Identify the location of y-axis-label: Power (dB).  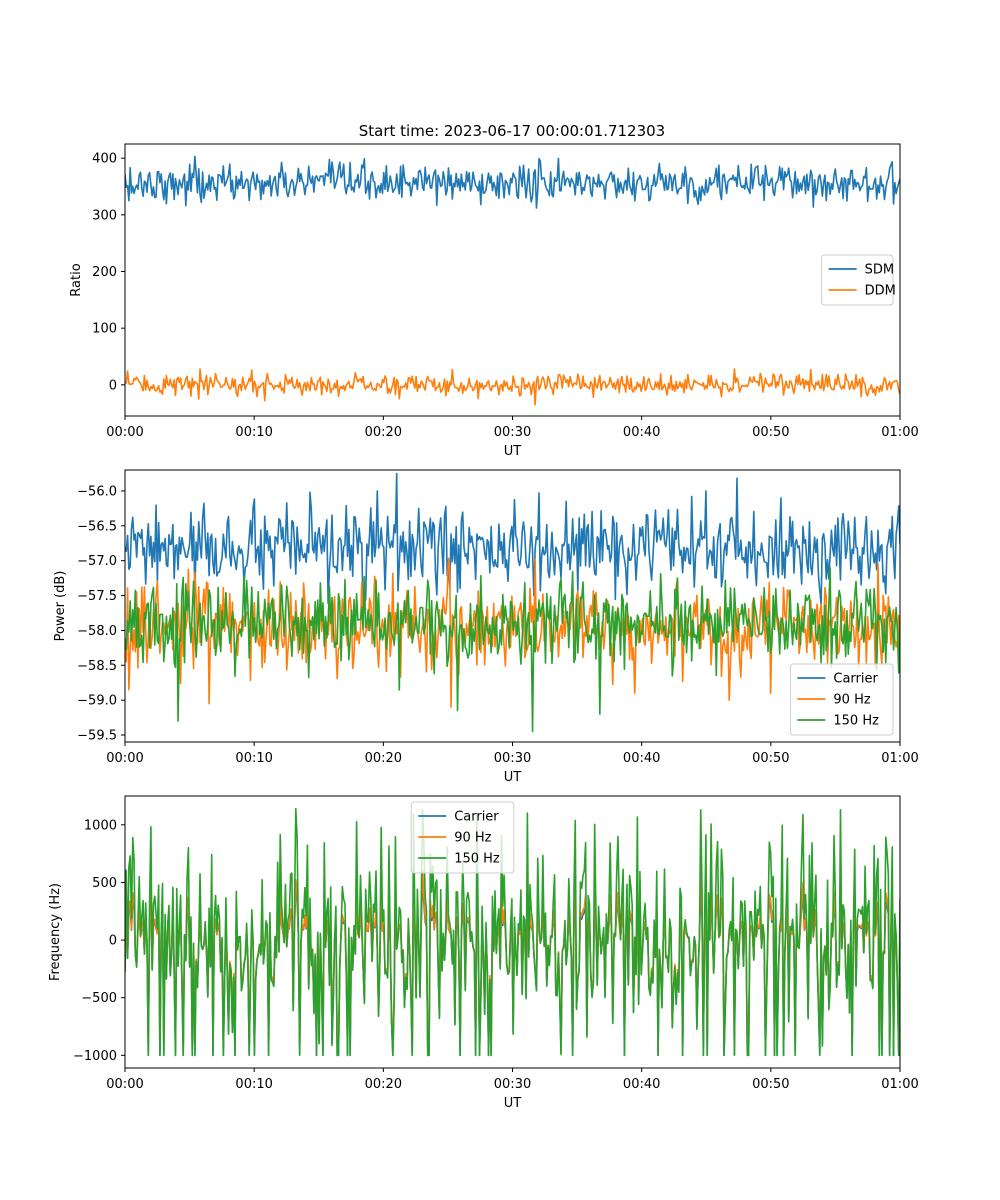
(60, 606).